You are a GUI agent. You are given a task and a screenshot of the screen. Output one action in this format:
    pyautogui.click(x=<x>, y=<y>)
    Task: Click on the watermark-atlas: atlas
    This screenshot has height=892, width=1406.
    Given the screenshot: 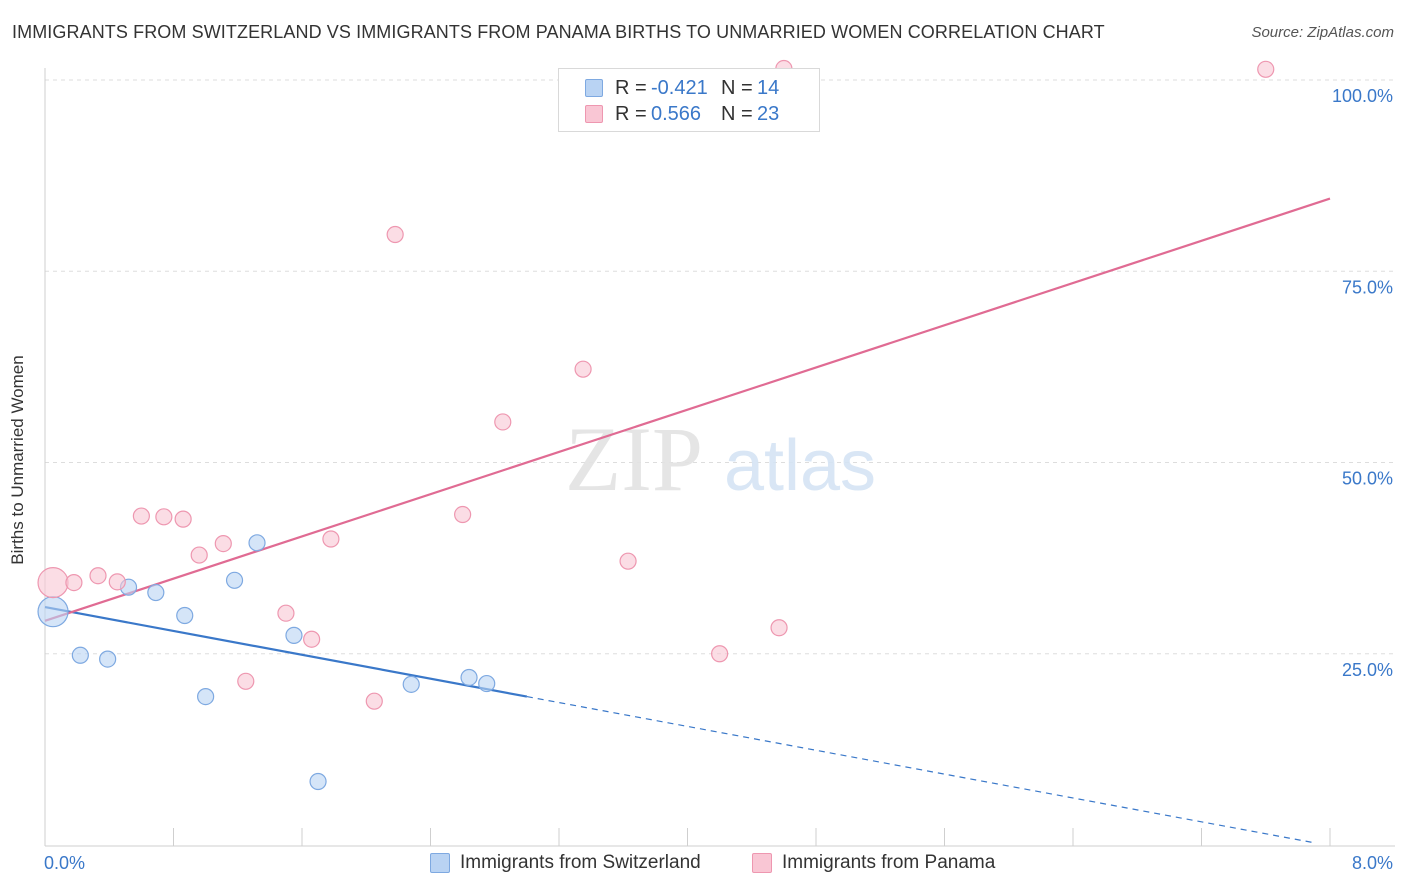 What is the action you would take?
    pyautogui.click(x=800, y=466)
    